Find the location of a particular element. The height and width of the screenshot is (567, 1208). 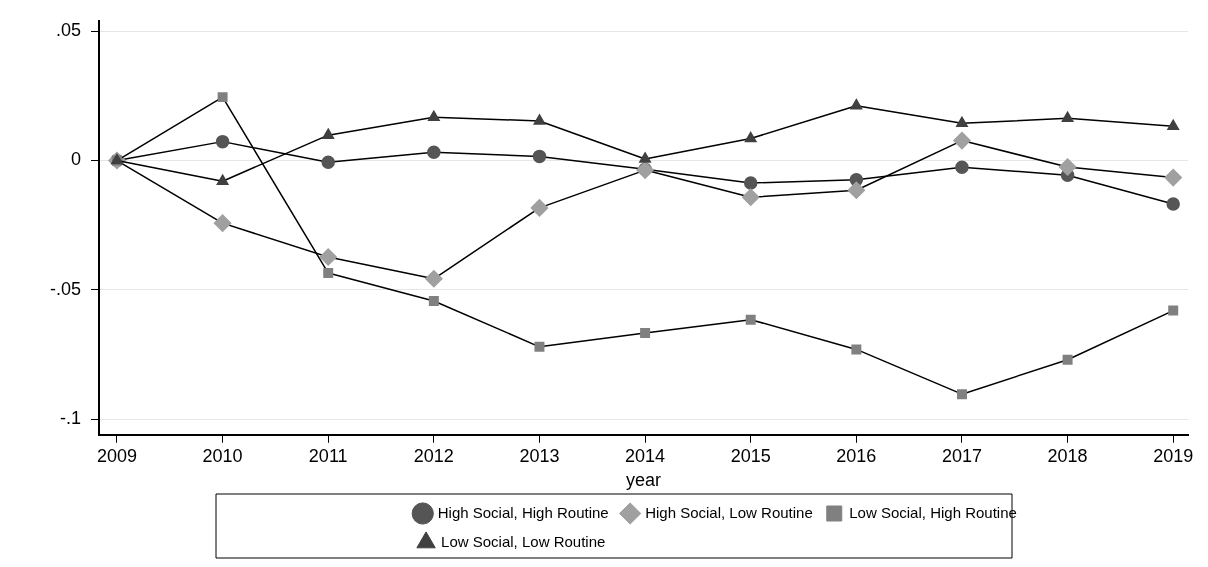

x-tick-label: 2009 is located at coordinates (116, 455).